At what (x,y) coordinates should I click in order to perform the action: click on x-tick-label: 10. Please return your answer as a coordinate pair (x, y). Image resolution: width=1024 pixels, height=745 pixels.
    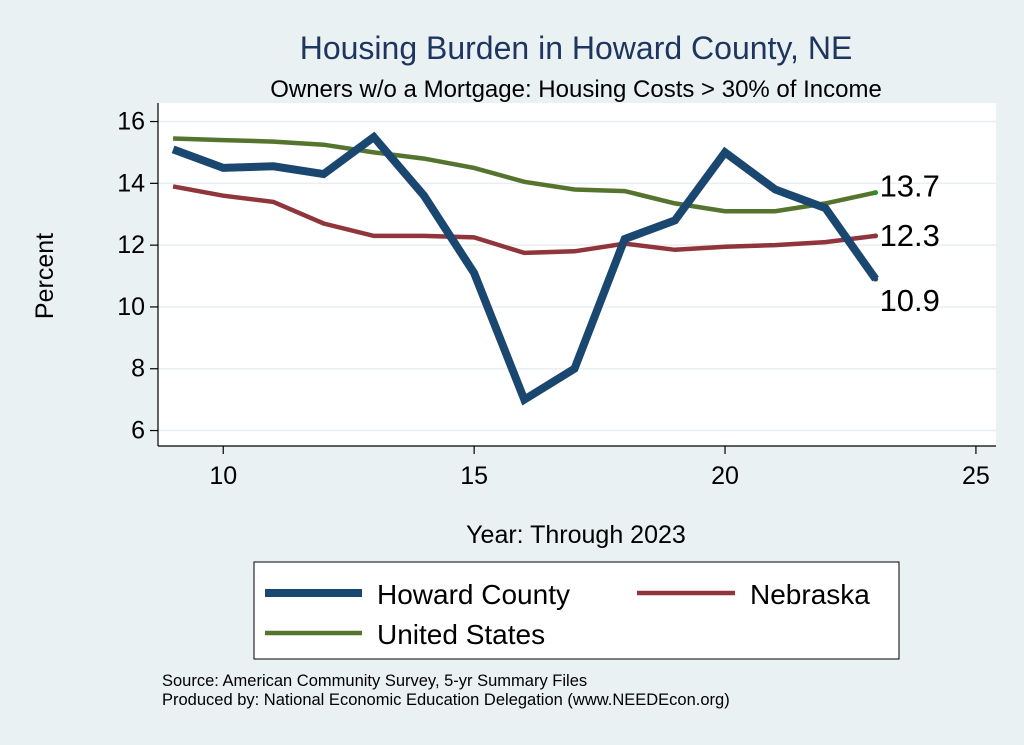
    Looking at the image, I should click on (223, 476).